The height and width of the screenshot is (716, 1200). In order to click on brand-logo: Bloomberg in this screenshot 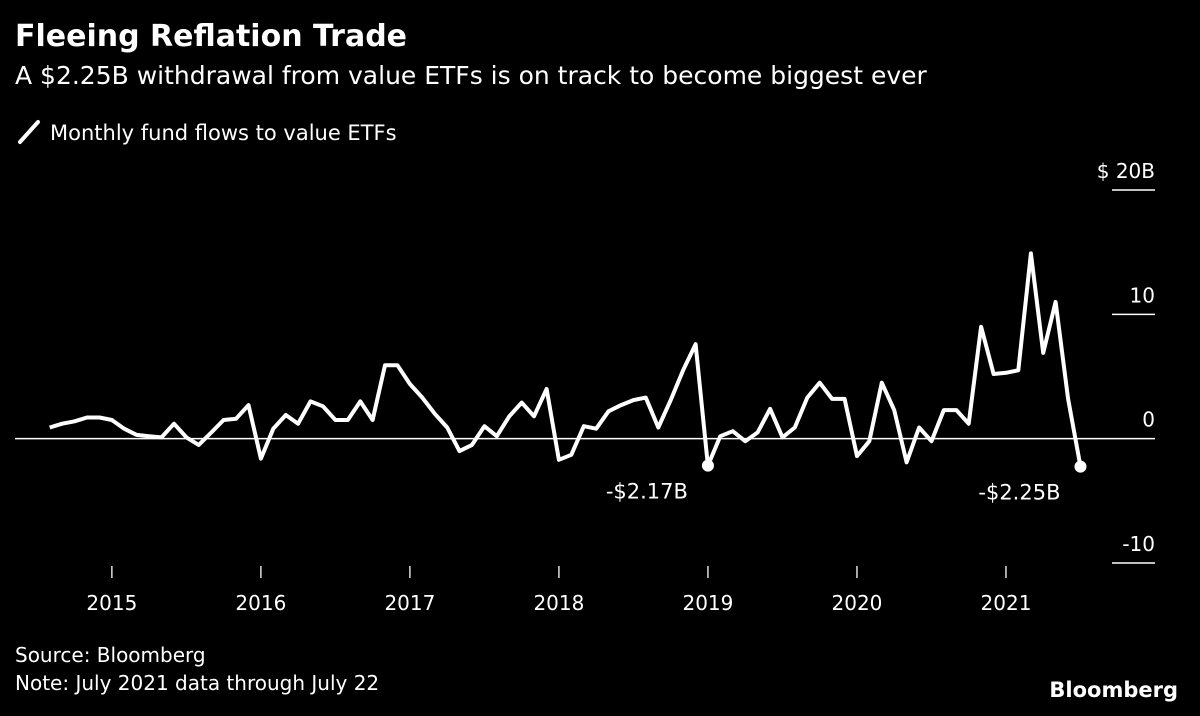, I will do `click(1113, 690)`.